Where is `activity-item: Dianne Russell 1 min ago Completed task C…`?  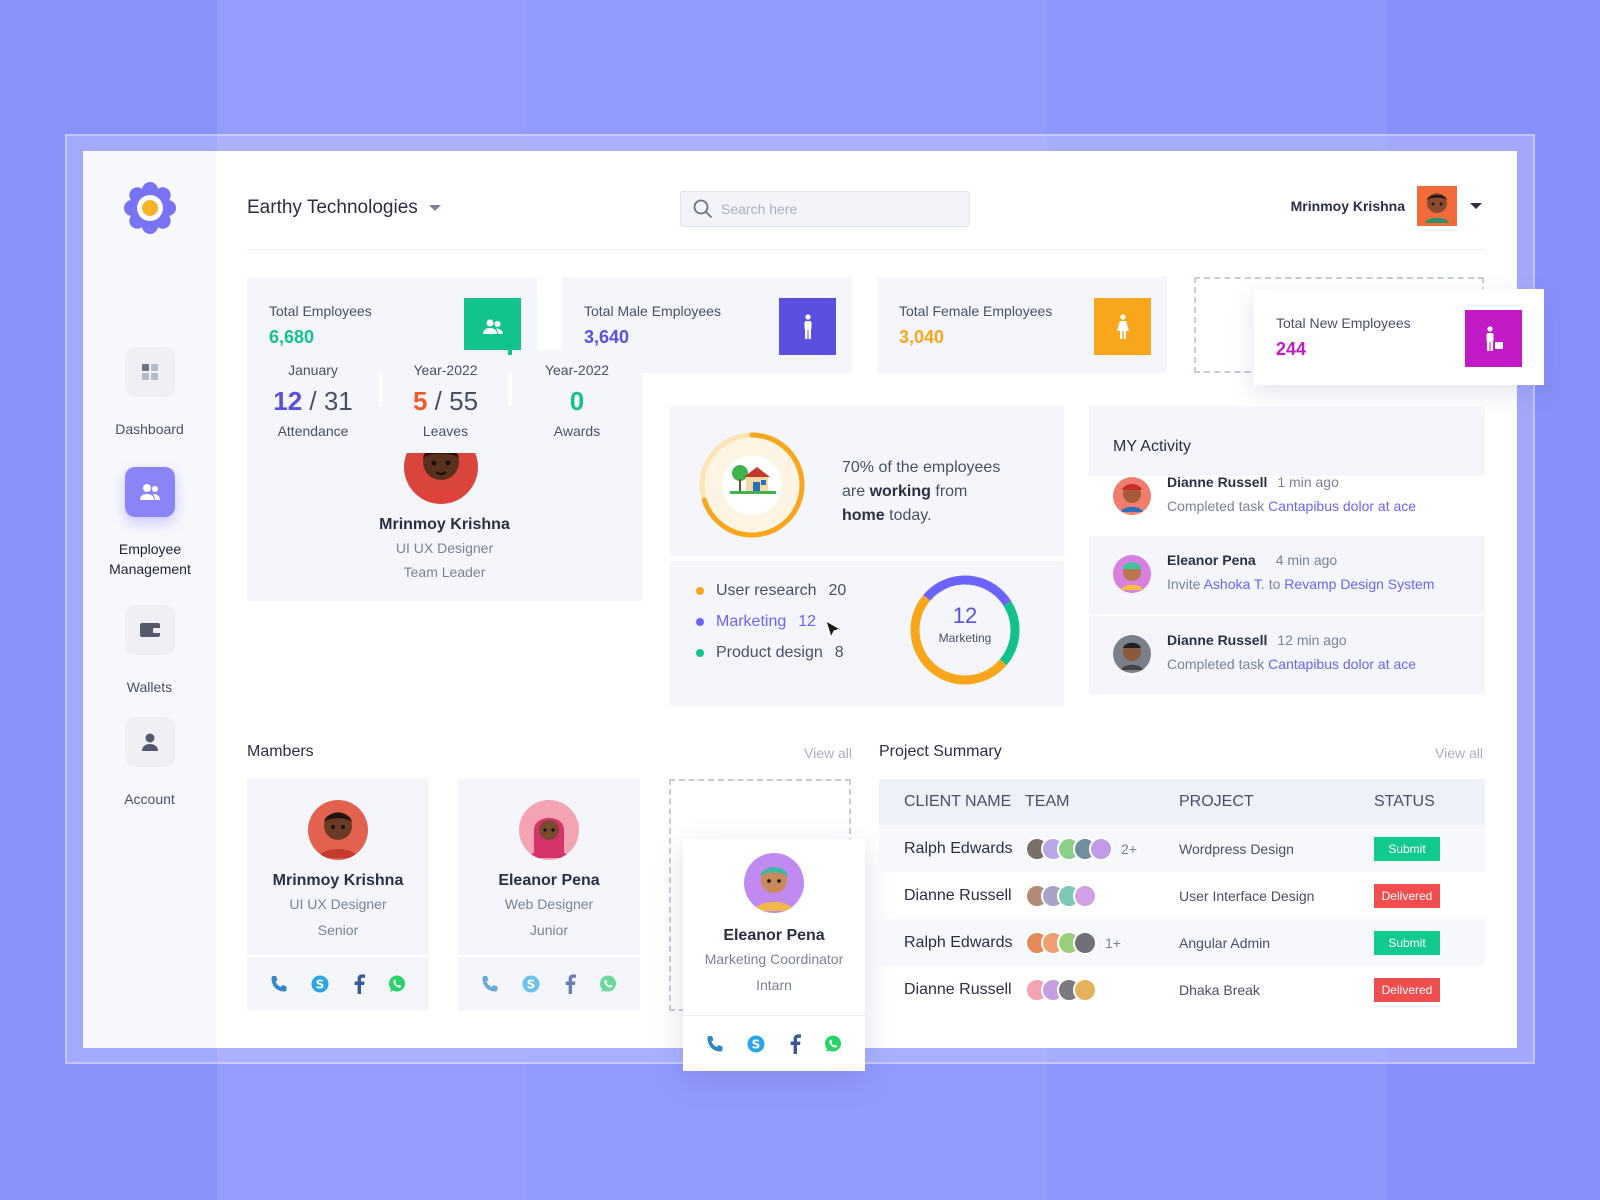 activity-item: Dianne Russell 1 min ago Completed task C… is located at coordinates (1287, 497).